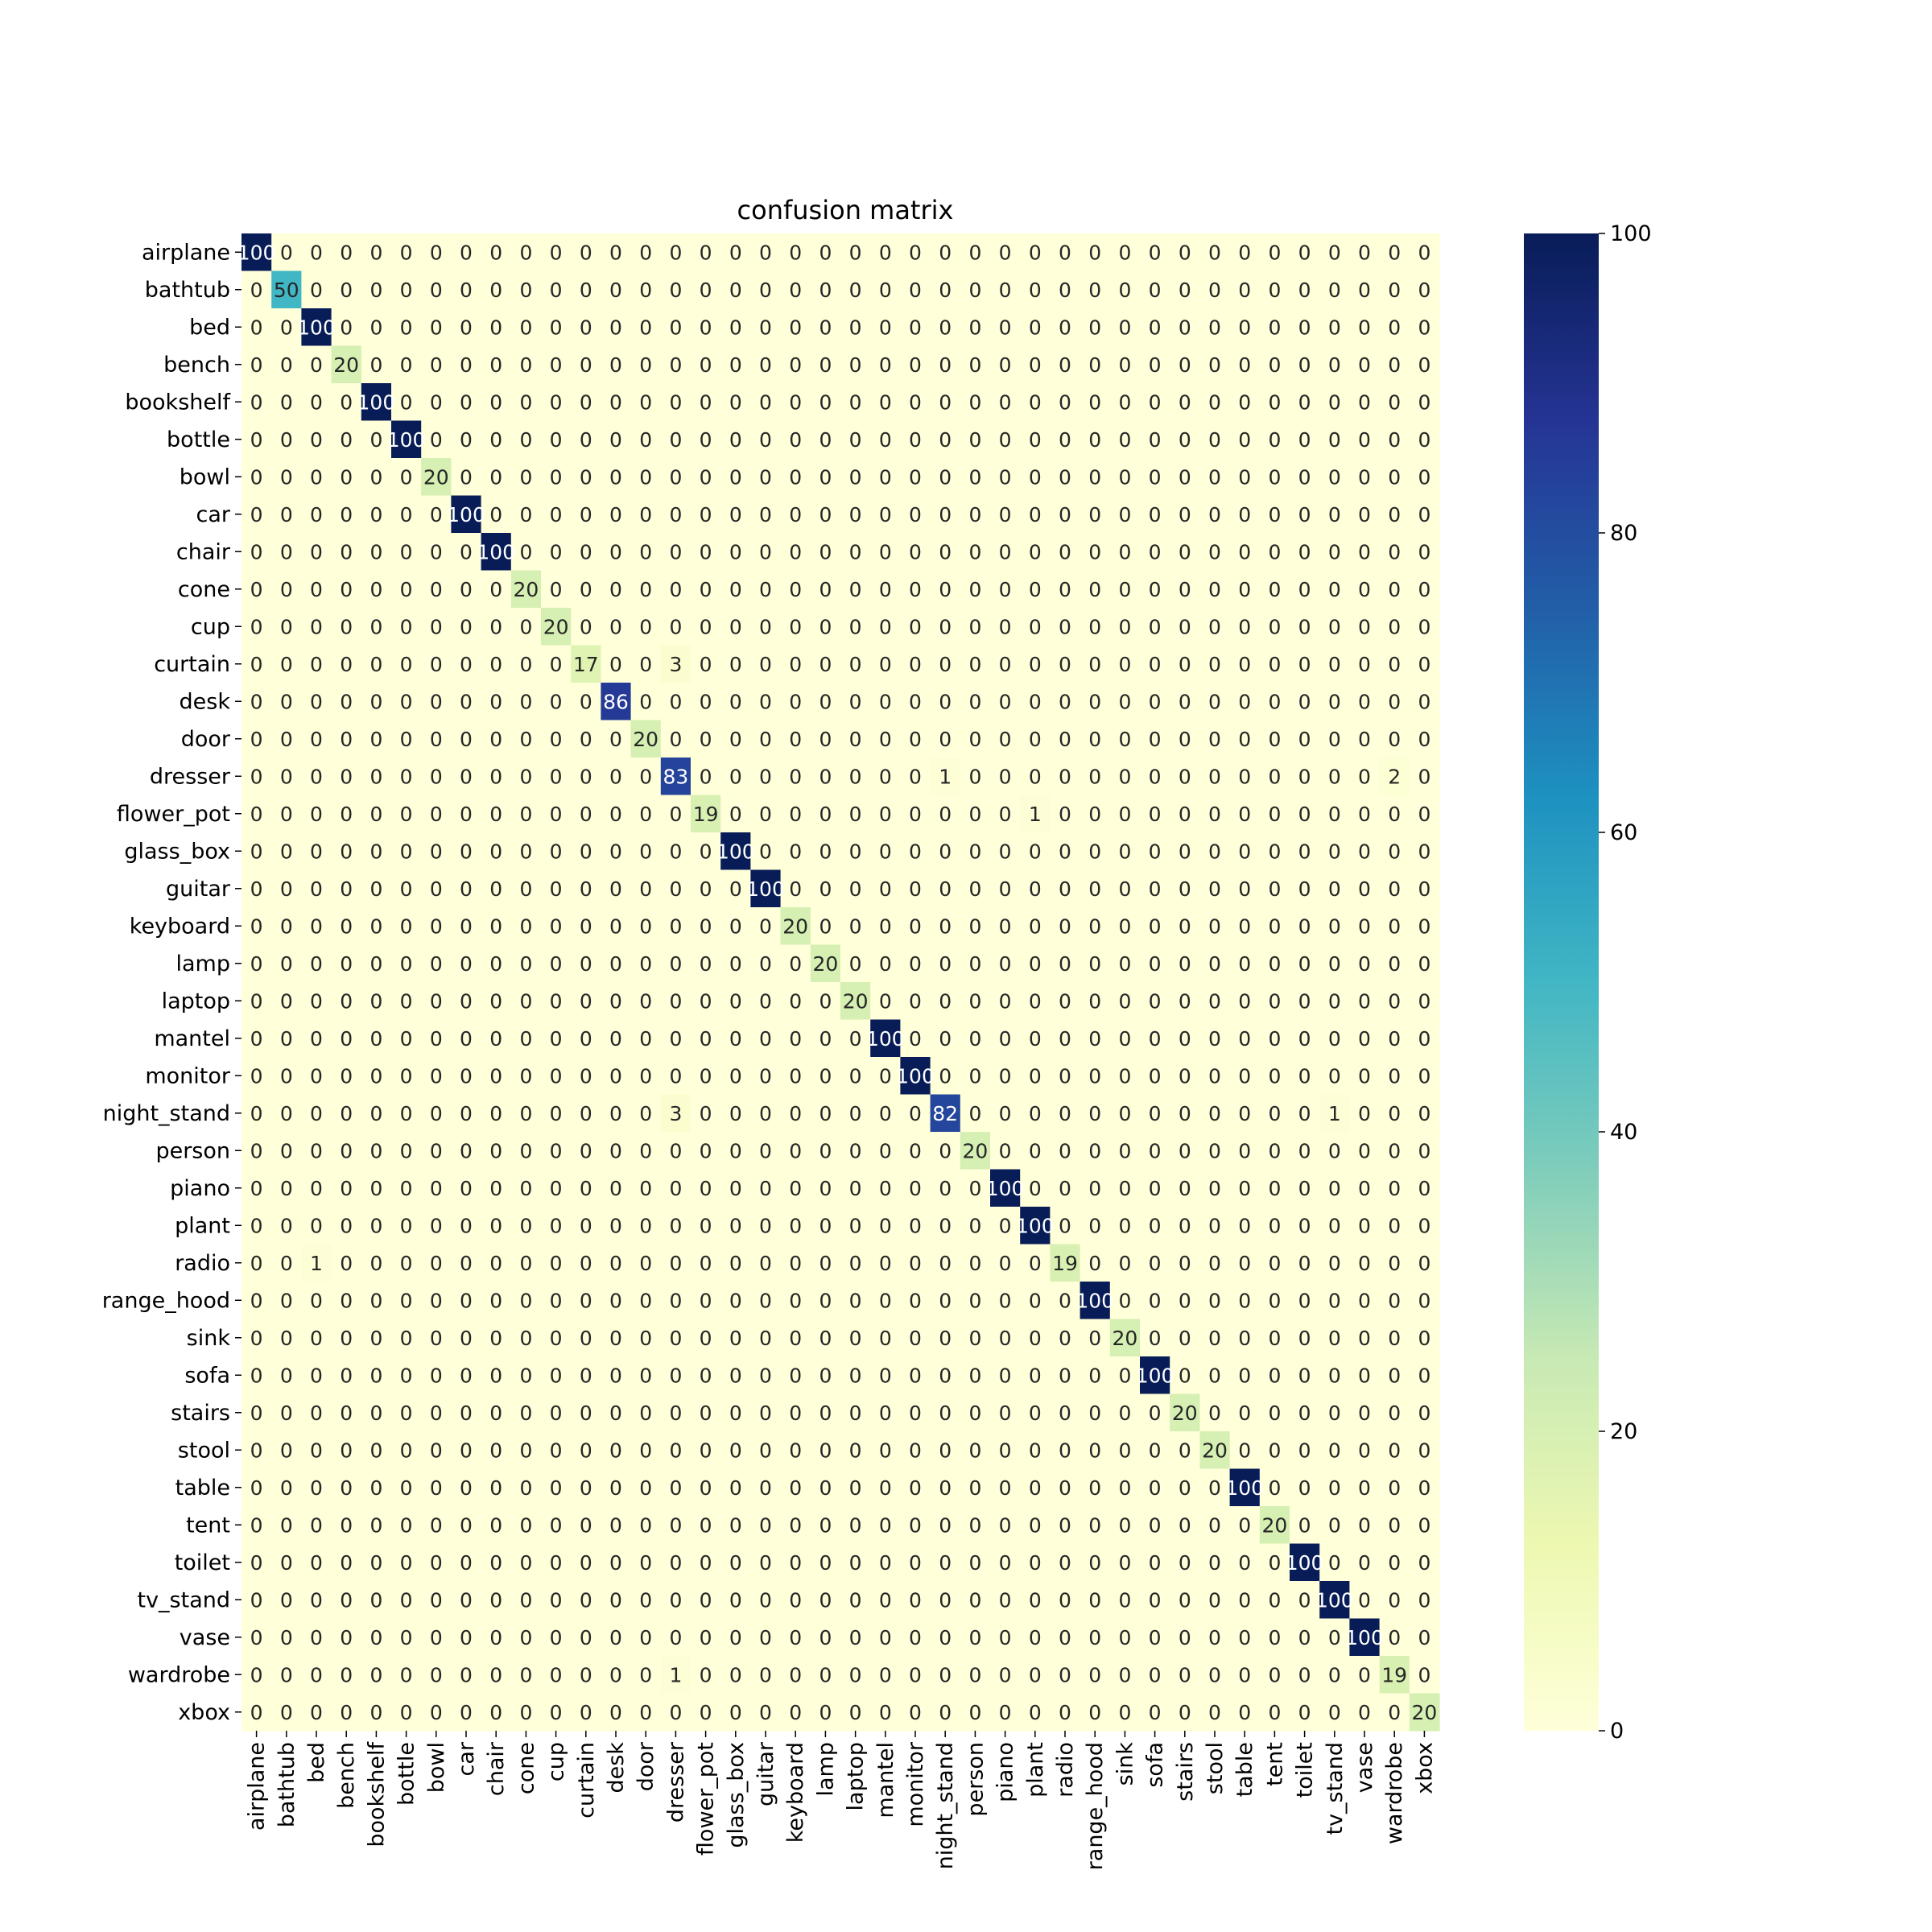 The height and width of the screenshot is (1932, 1932). What do you see at coordinates (204, 1450) in the screenshot?
I see `y-tick-label: stool` at bounding box center [204, 1450].